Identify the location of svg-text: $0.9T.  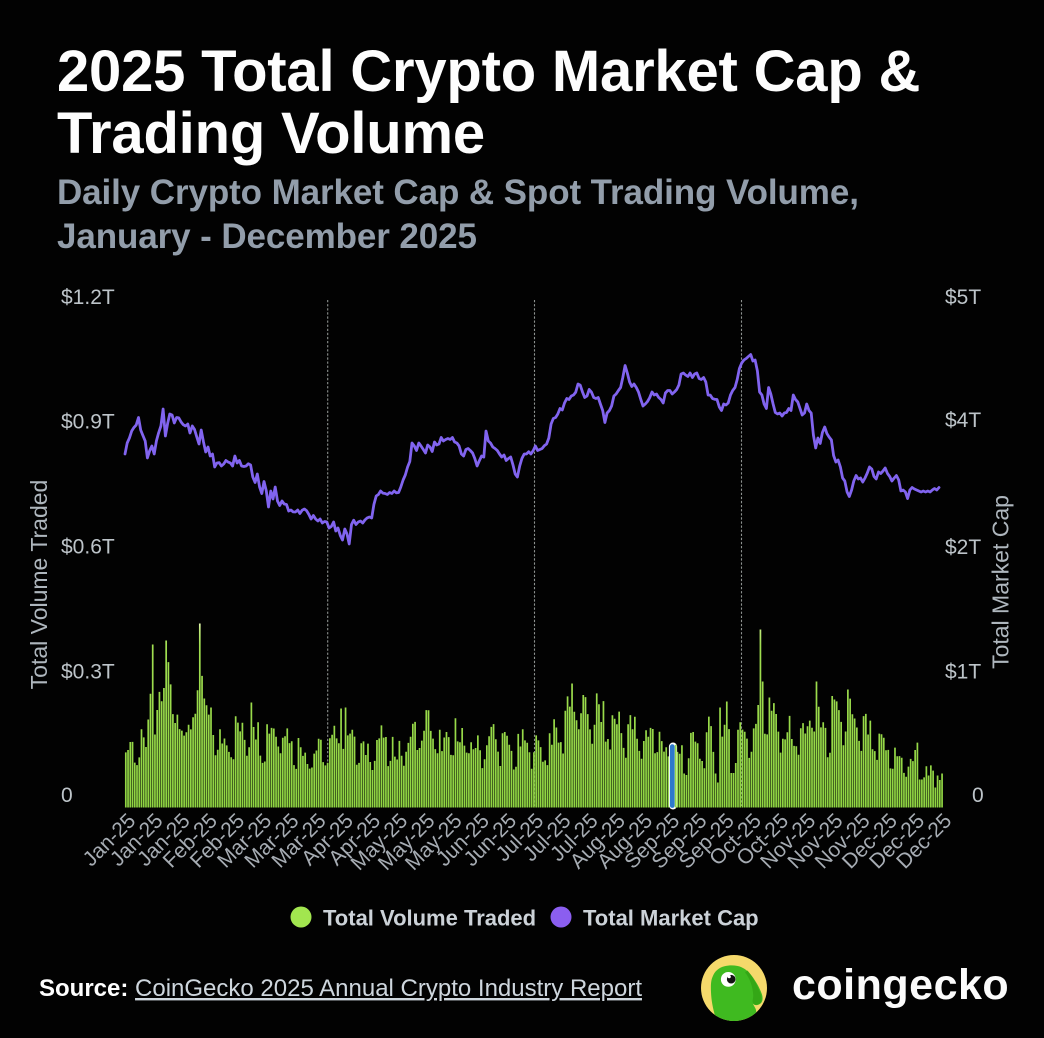
(88, 422).